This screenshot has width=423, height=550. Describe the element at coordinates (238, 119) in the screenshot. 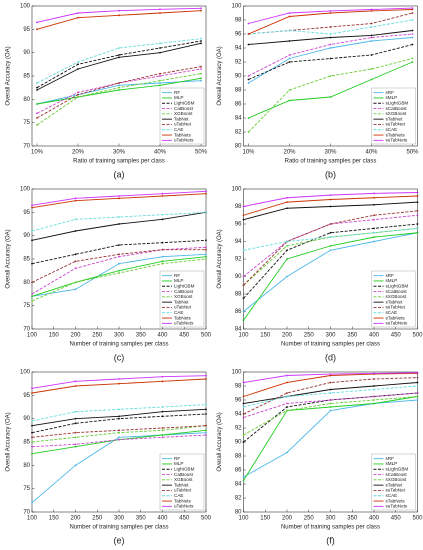

I see `y-tick-label: 84` at that location.